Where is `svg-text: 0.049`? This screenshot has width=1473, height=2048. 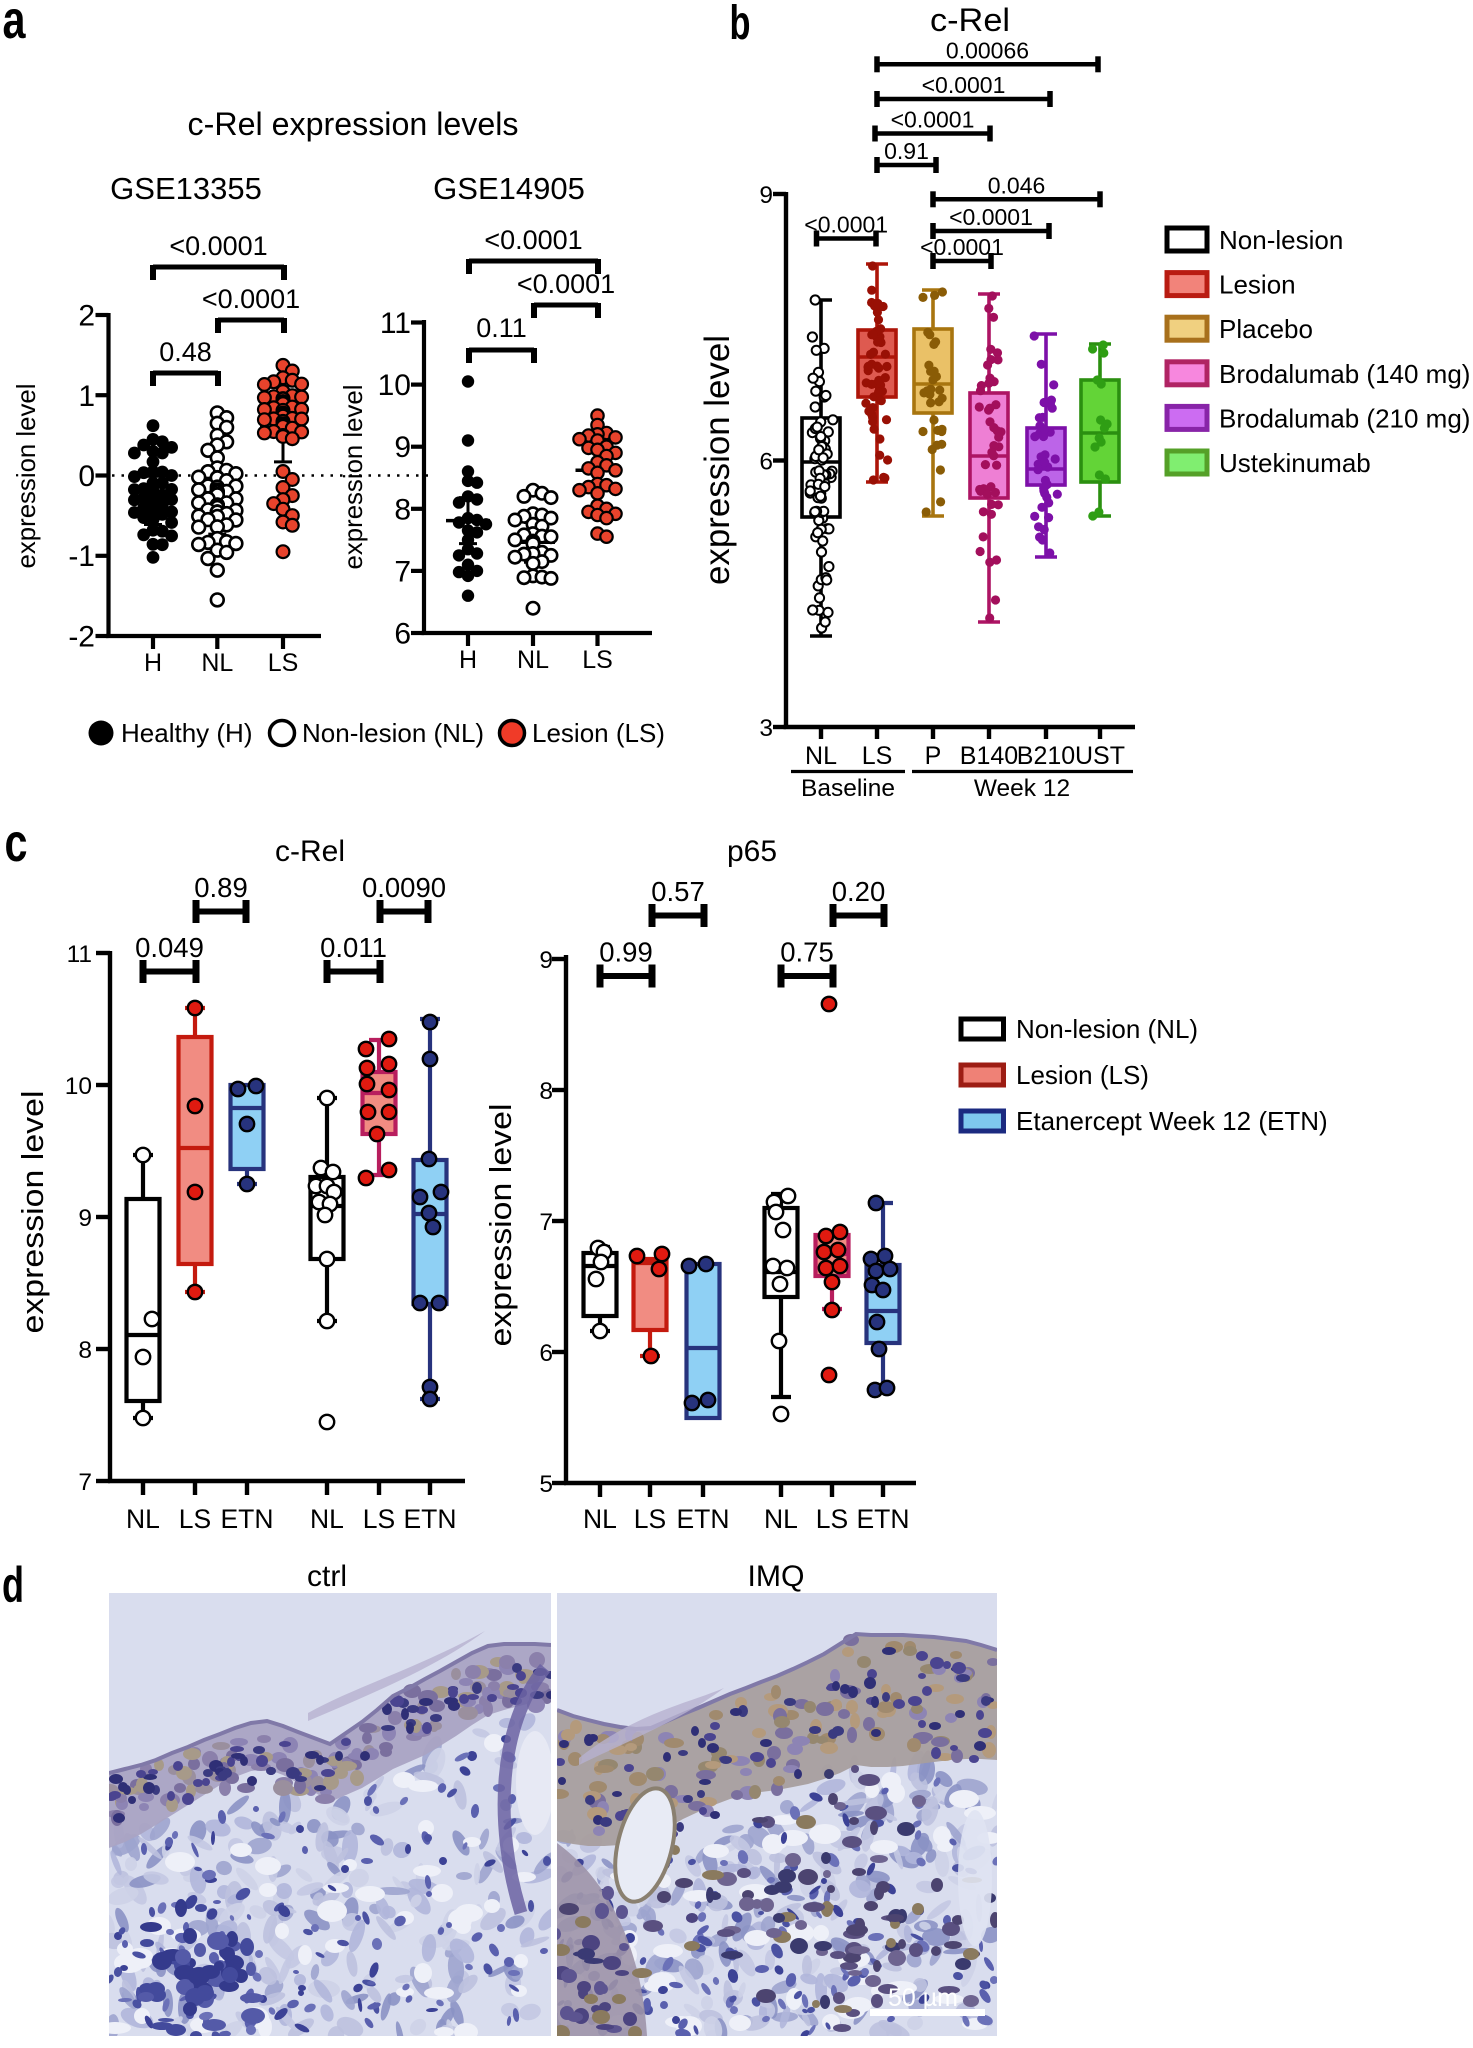
svg-text: 0.049 is located at coordinates (169, 947).